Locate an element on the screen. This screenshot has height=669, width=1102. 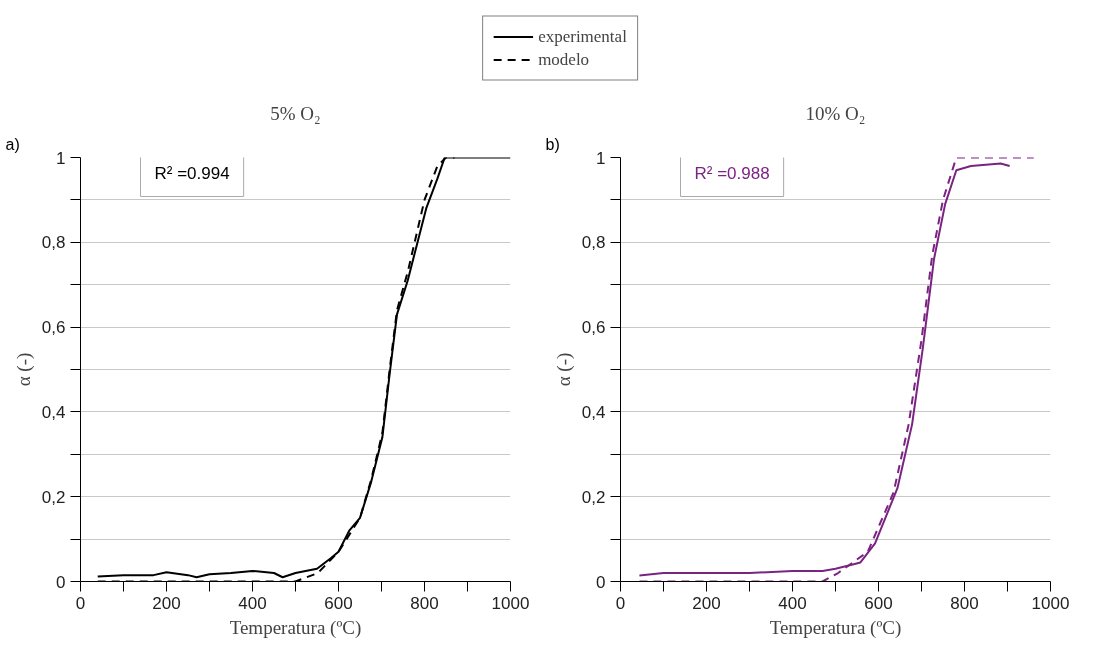
annotation: R² =0.994 is located at coordinates (192, 173).